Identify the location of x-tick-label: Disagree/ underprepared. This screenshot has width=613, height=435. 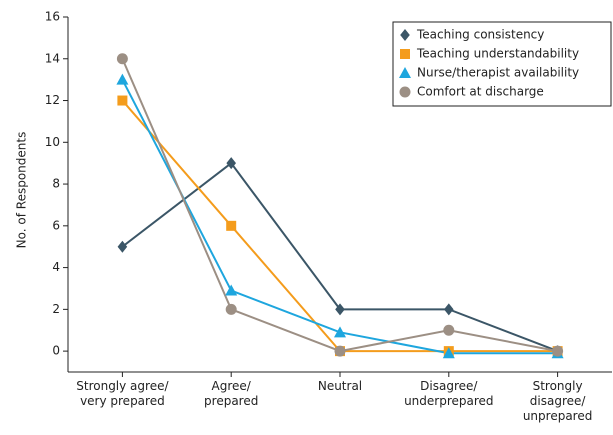
(449, 393).